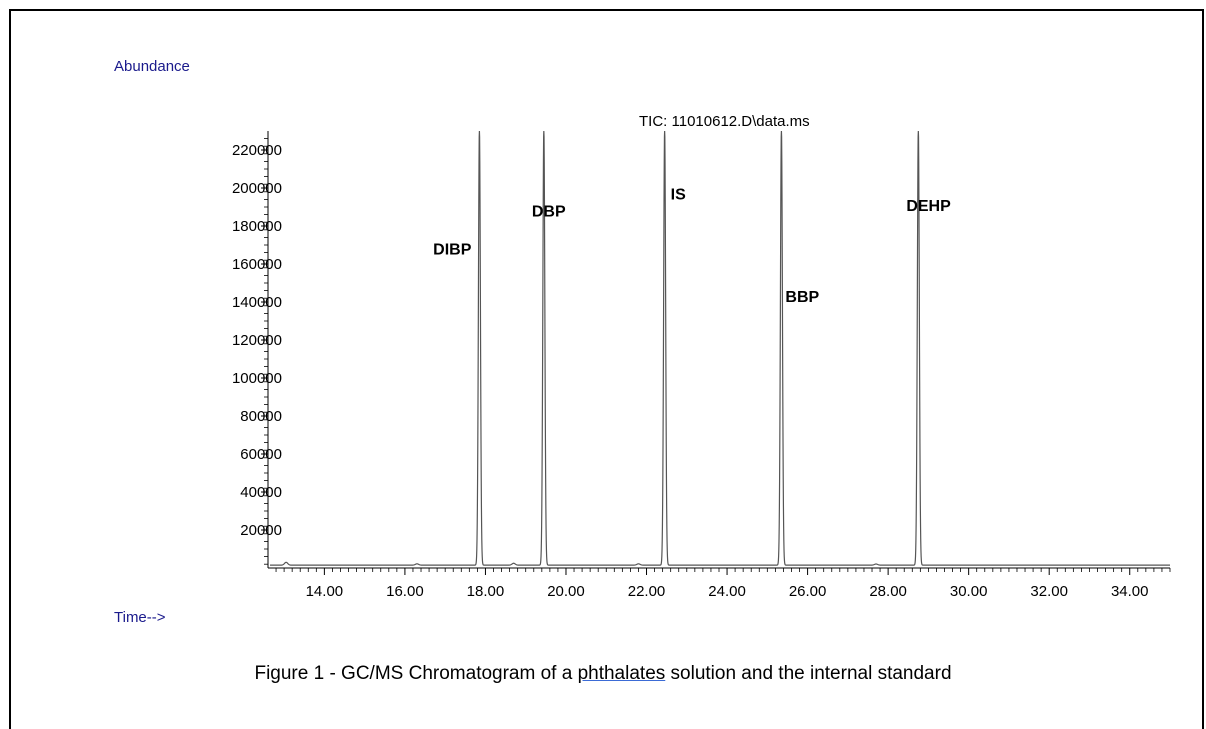 The width and height of the screenshot is (1206, 729). What do you see at coordinates (261, 454) in the screenshot?
I see `y-tick-label: 60000` at bounding box center [261, 454].